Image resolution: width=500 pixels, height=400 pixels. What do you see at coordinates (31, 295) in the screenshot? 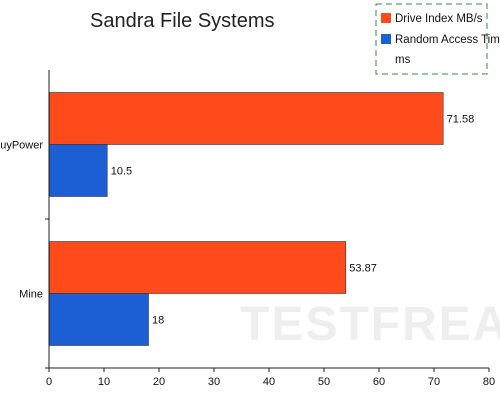
I see `category-label: Mine` at bounding box center [31, 295].